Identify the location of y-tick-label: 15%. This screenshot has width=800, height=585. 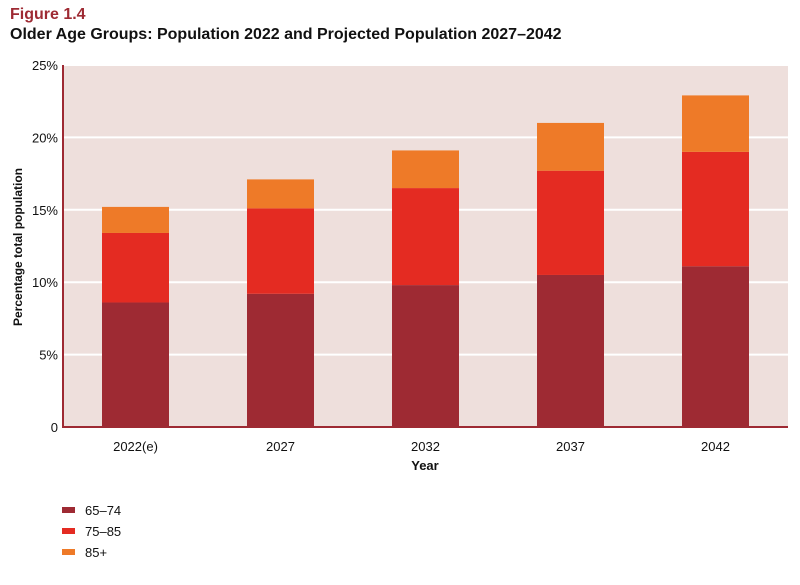
(45, 210).